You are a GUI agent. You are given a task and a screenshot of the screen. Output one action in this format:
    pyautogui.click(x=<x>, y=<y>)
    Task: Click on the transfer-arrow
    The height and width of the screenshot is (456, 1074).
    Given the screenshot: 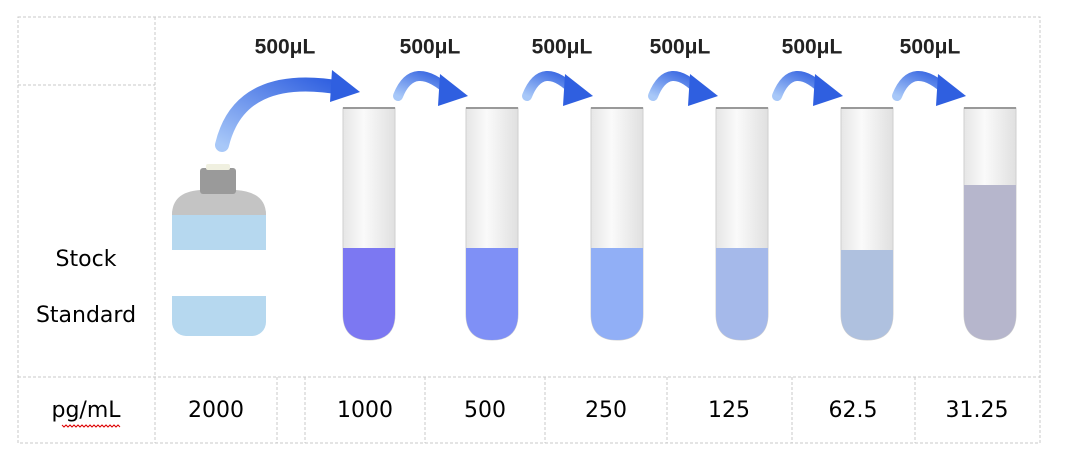 What is the action you would take?
    pyautogui.click(x=282, y=114)
    